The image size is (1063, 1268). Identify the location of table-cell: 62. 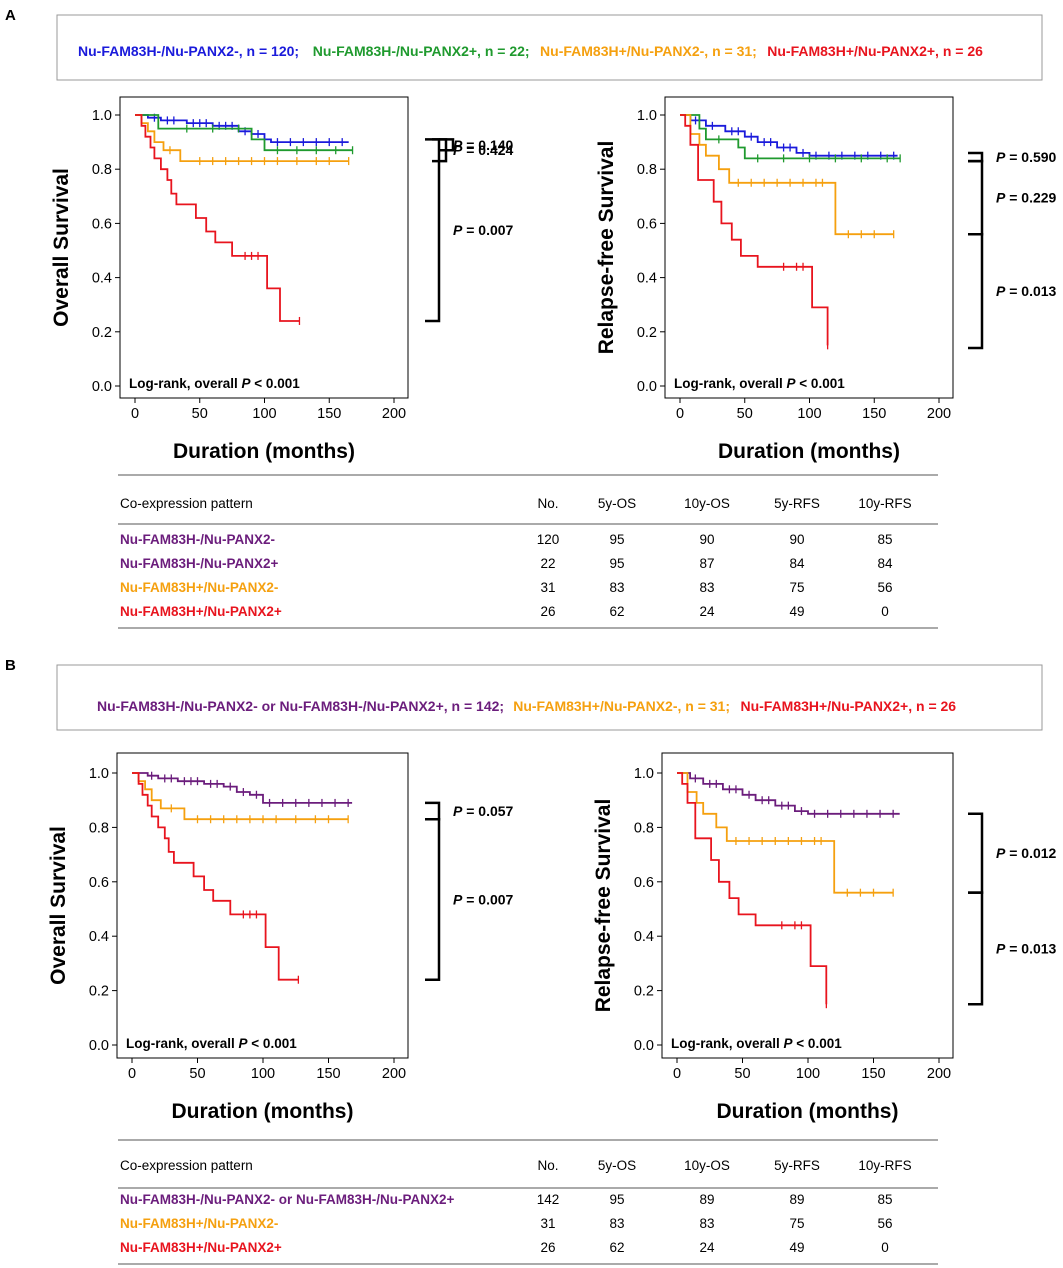
(616, 1247).